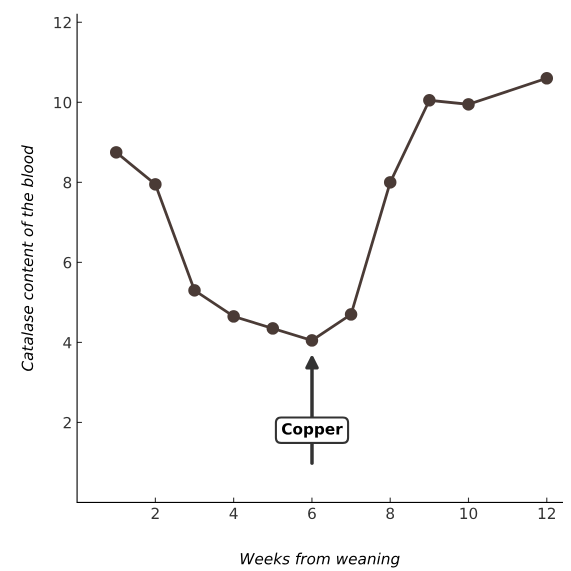 This screenshot has width=571, height=571. Describe the element at coordinates (67, 342) in the screenshot. I see `y-tick-label: 4` at that location.